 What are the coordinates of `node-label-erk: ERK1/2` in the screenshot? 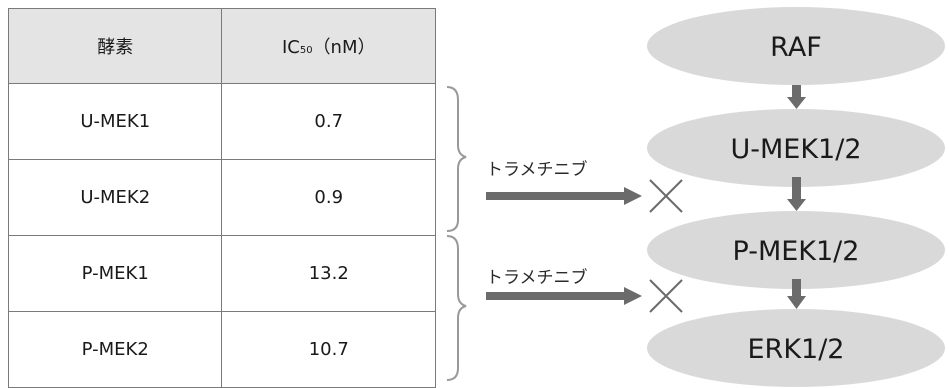 It's located at (796, 349).